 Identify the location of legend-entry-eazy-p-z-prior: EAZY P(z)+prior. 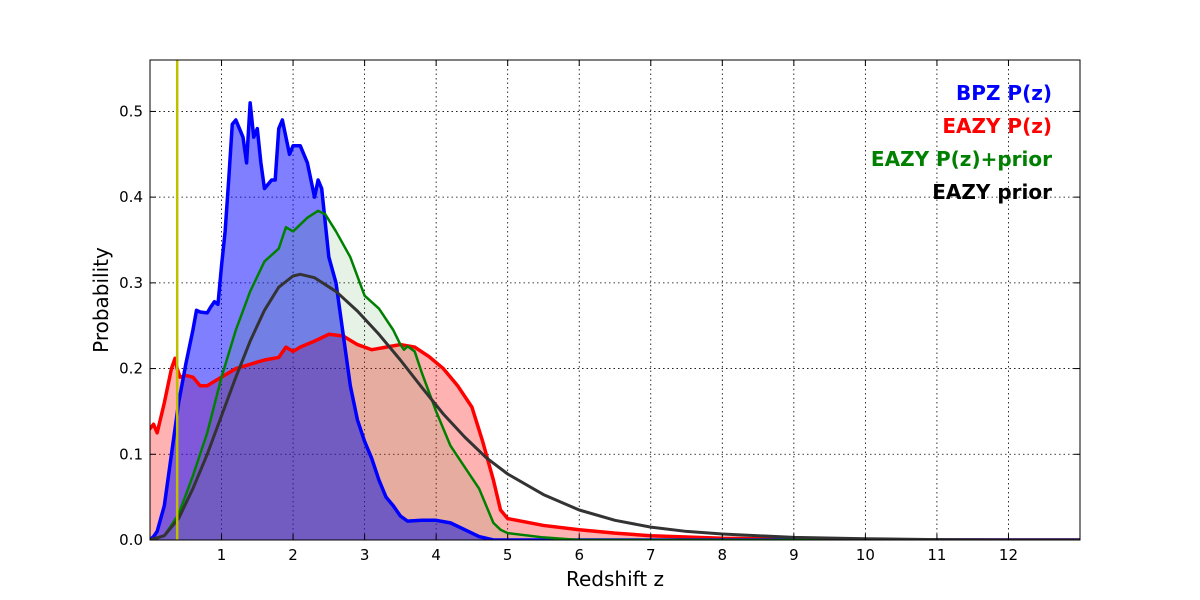
(961, 159).